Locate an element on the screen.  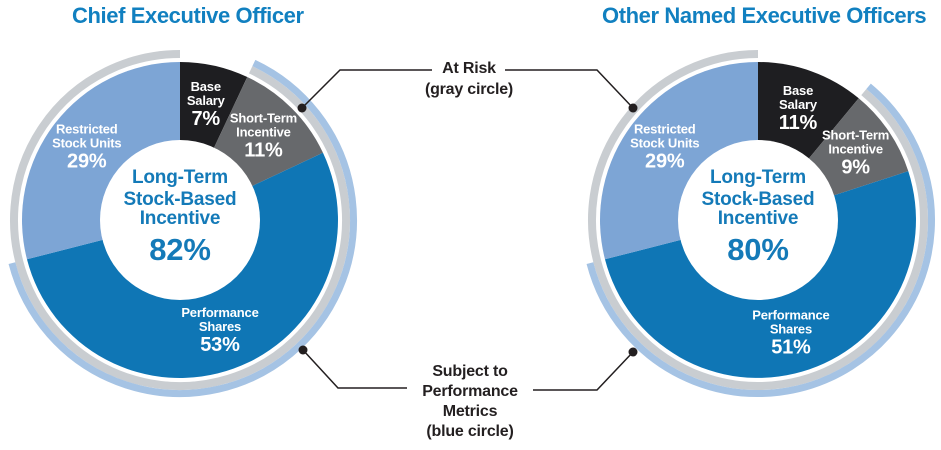
ceo-center-label: Incentive is located at coordinates (180, 218).